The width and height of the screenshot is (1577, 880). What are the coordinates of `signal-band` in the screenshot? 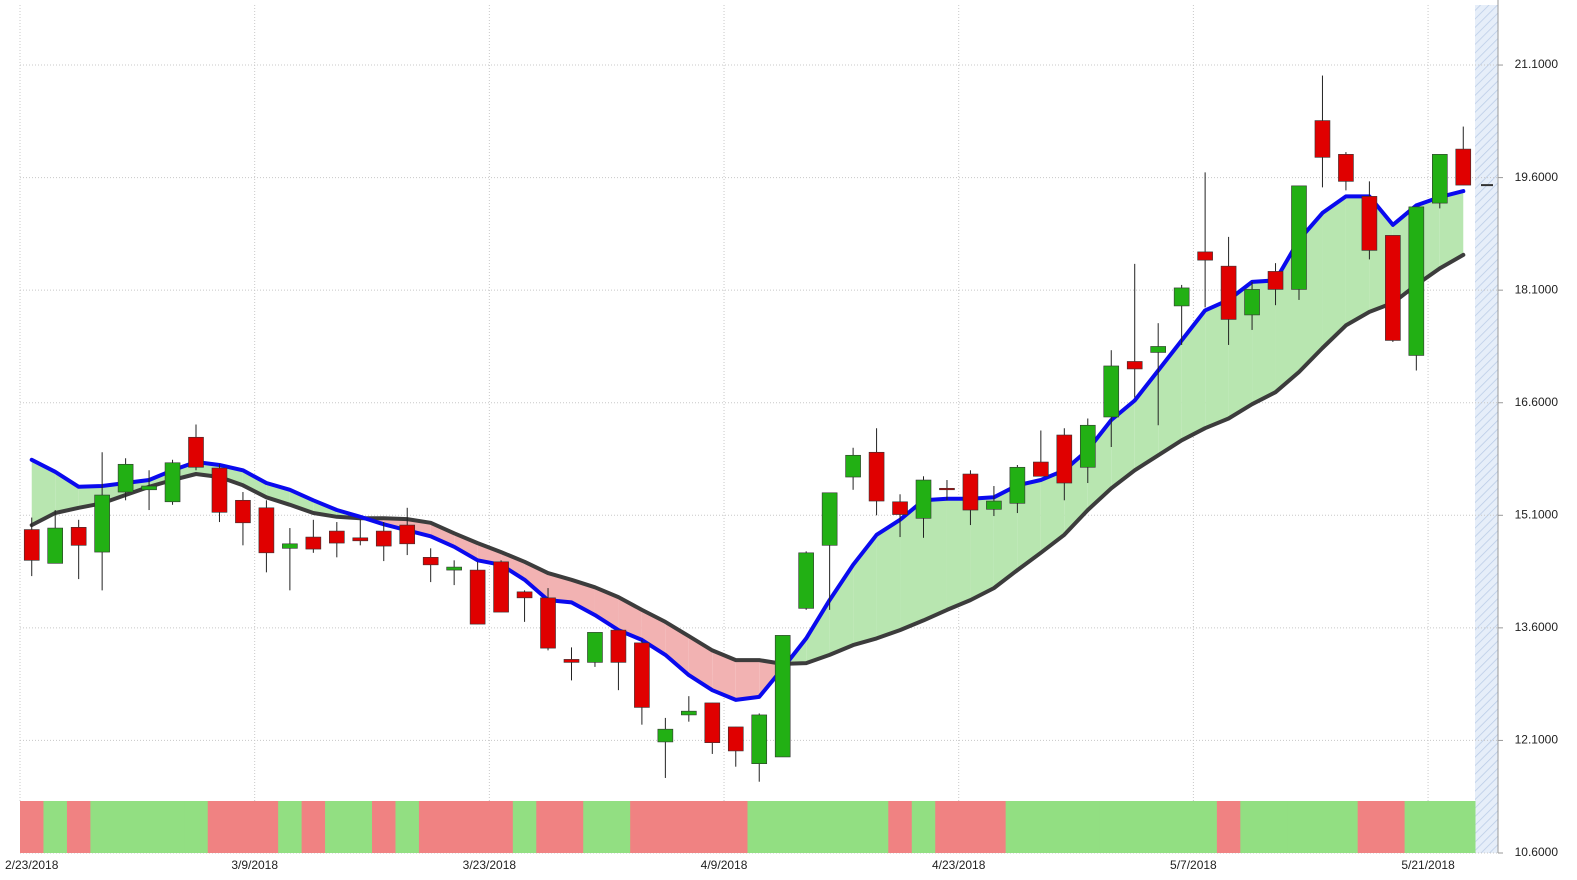 It's located at (748, 827).